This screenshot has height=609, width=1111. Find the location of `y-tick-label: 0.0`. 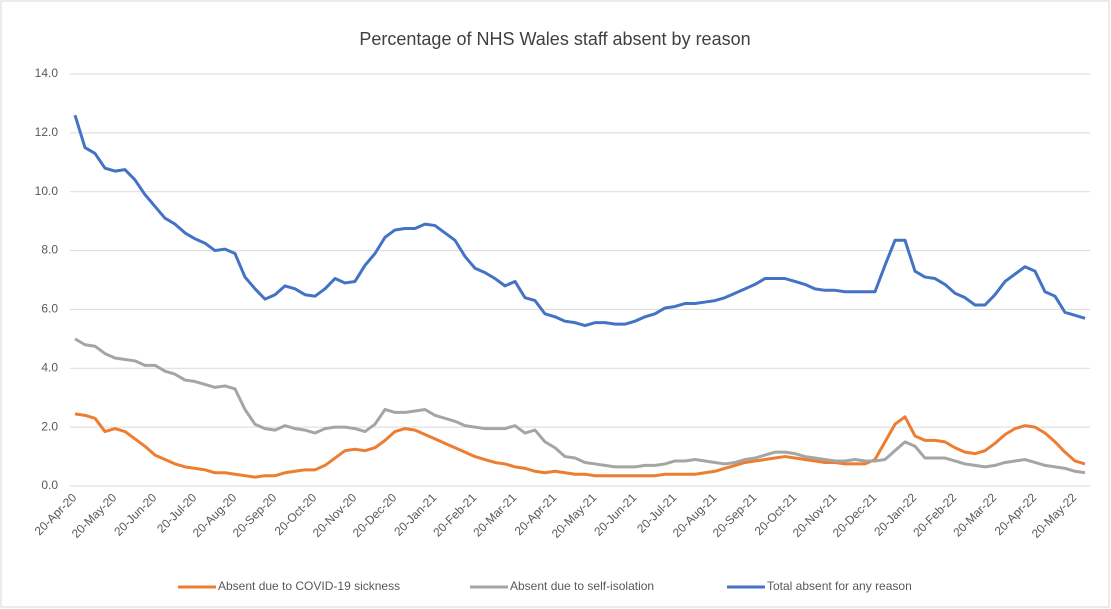

y-tick-label: 0.0 is located at coordinates (49, 485).